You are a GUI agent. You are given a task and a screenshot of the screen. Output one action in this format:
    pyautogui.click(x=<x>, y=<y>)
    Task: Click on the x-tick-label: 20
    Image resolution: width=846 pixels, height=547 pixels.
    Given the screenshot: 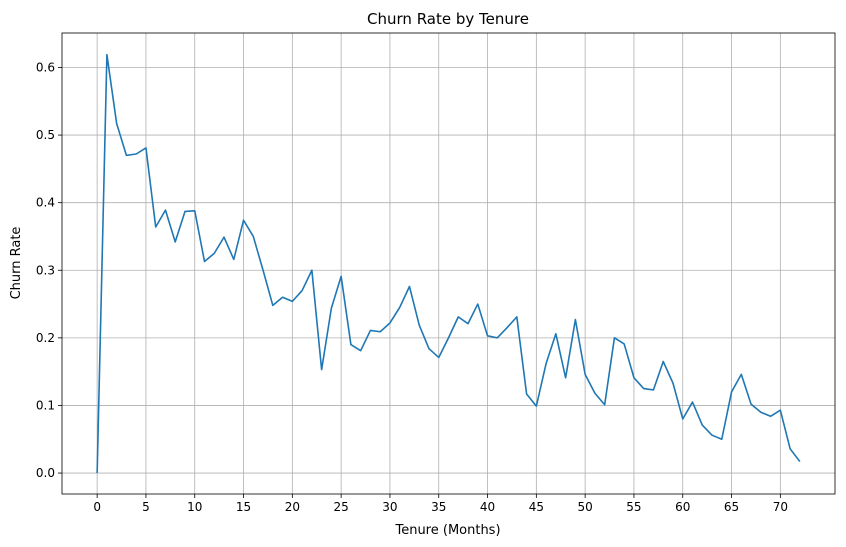 What is the action you would take?
    pyautogui.click(x=292, y=507)
    